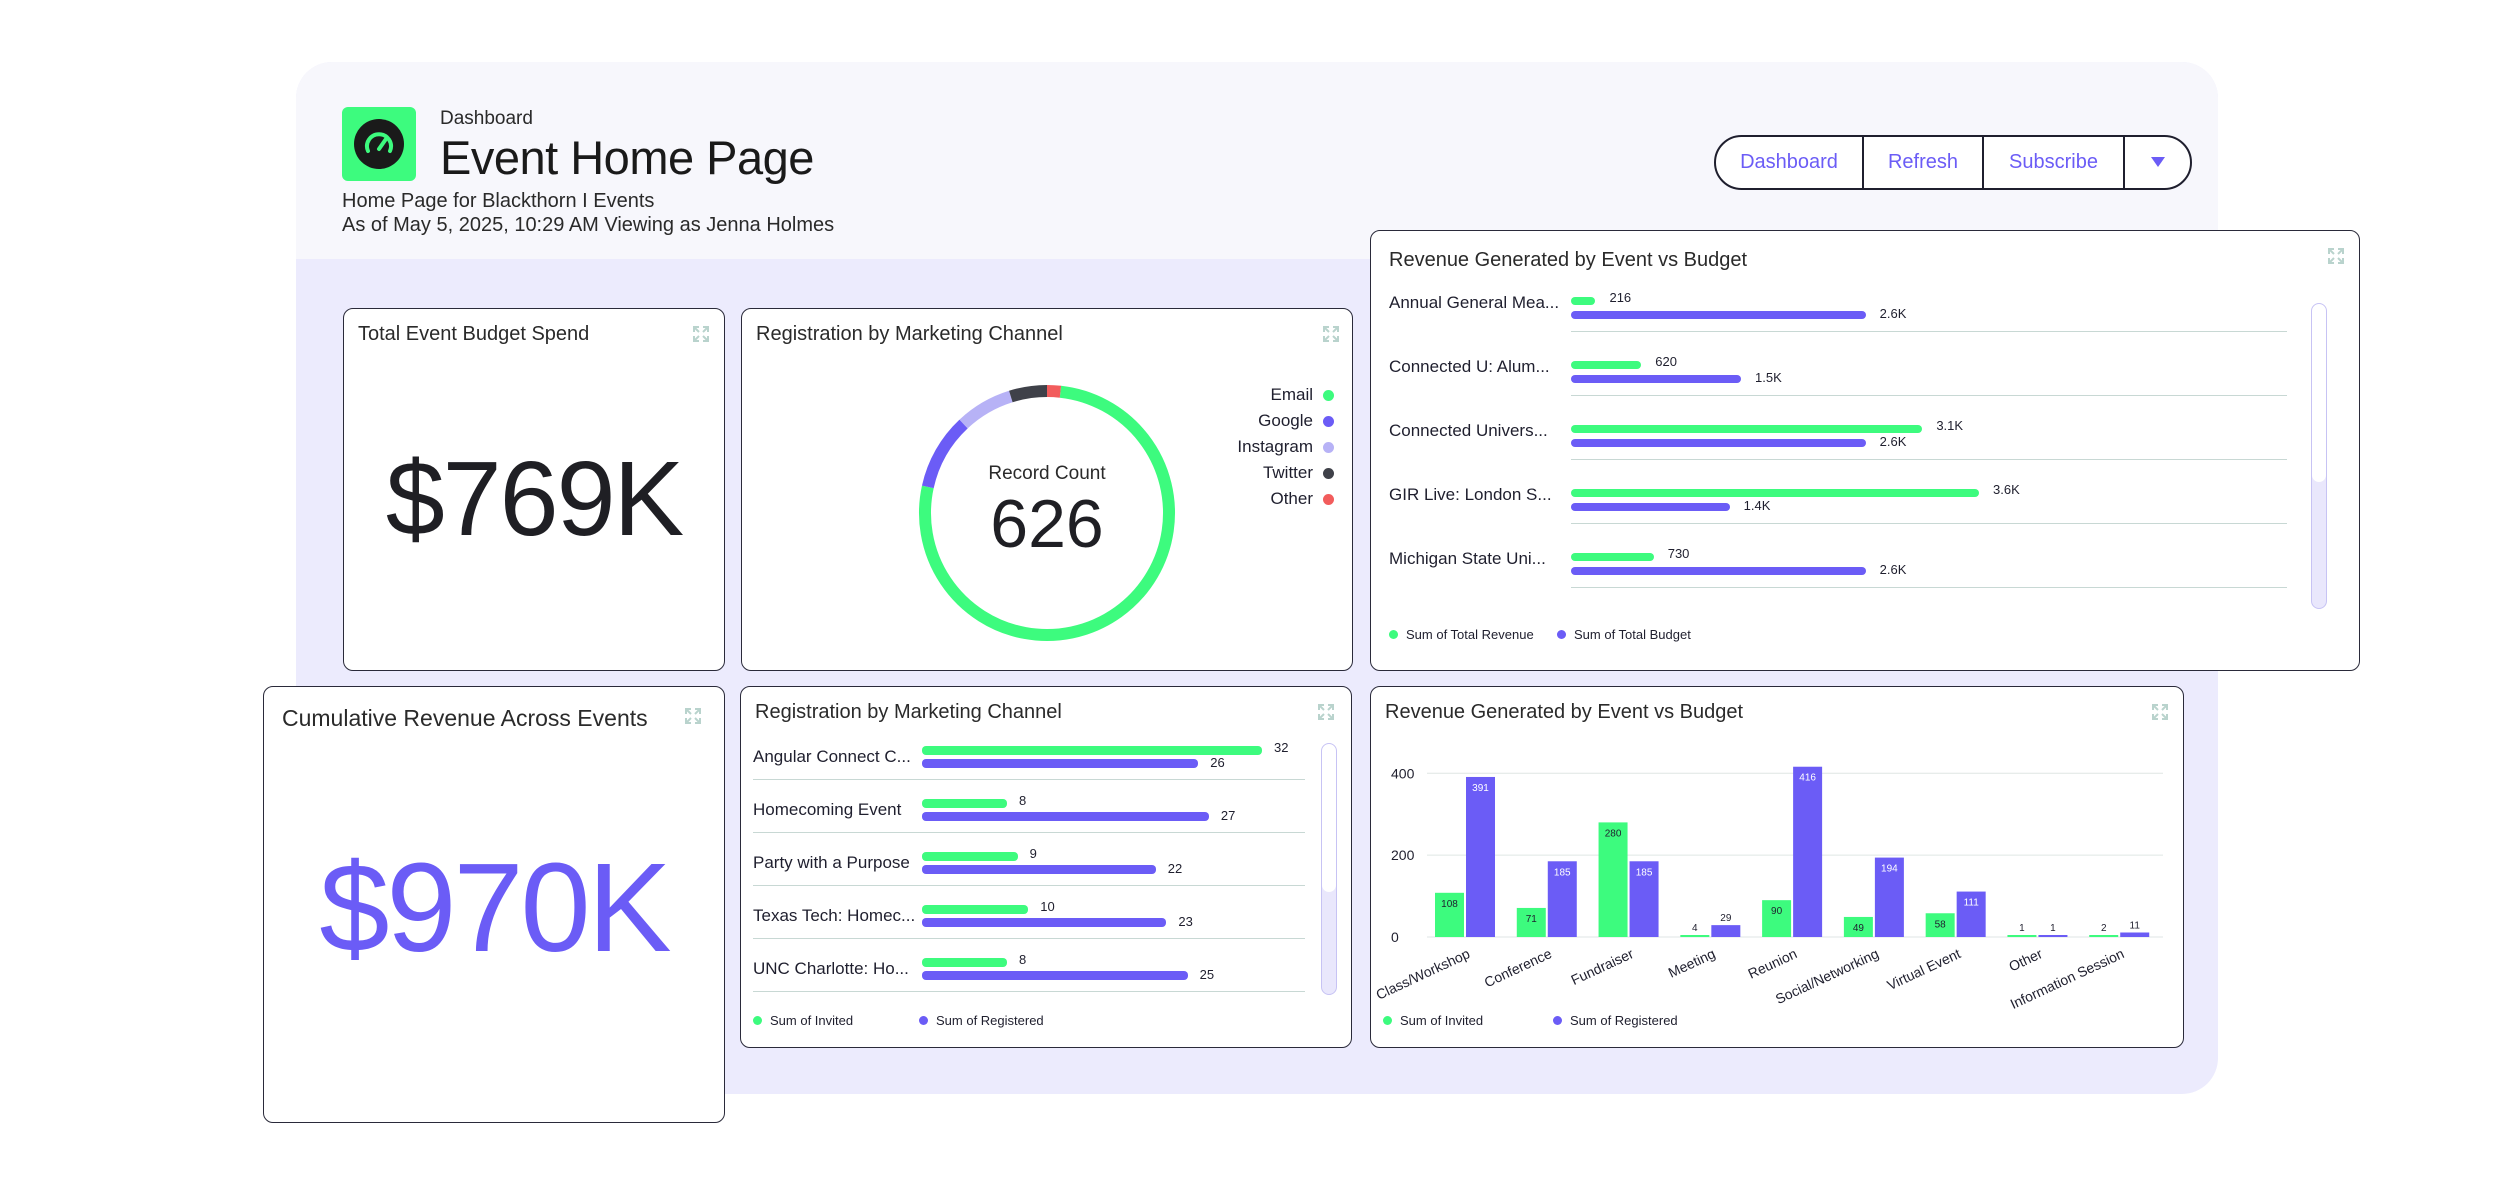  What do you see at coordinates (1047, 473) in the screenshot?
I see `donut-center-label: Record Count` at bounding box center [1047, 473].